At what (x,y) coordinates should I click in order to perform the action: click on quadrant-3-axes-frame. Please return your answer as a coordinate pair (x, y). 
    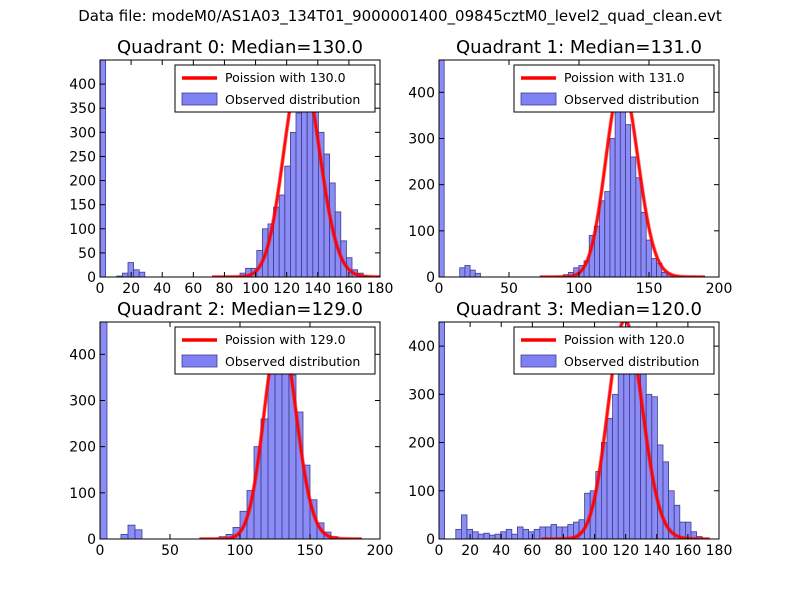
    Looking at the image, I should click on (579, 430).